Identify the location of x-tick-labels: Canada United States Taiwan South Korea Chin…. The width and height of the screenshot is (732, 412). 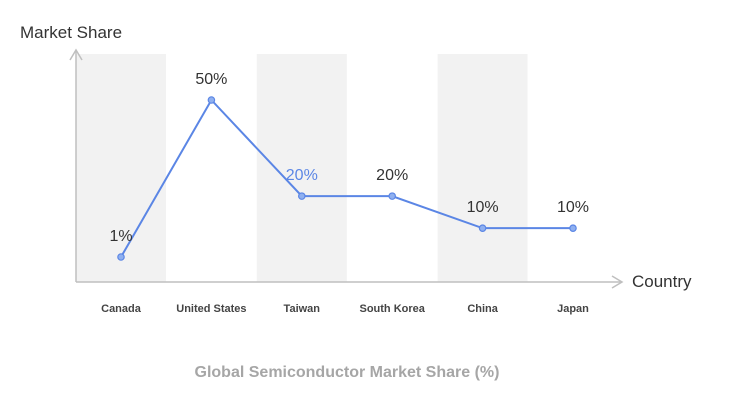
(345, 309).